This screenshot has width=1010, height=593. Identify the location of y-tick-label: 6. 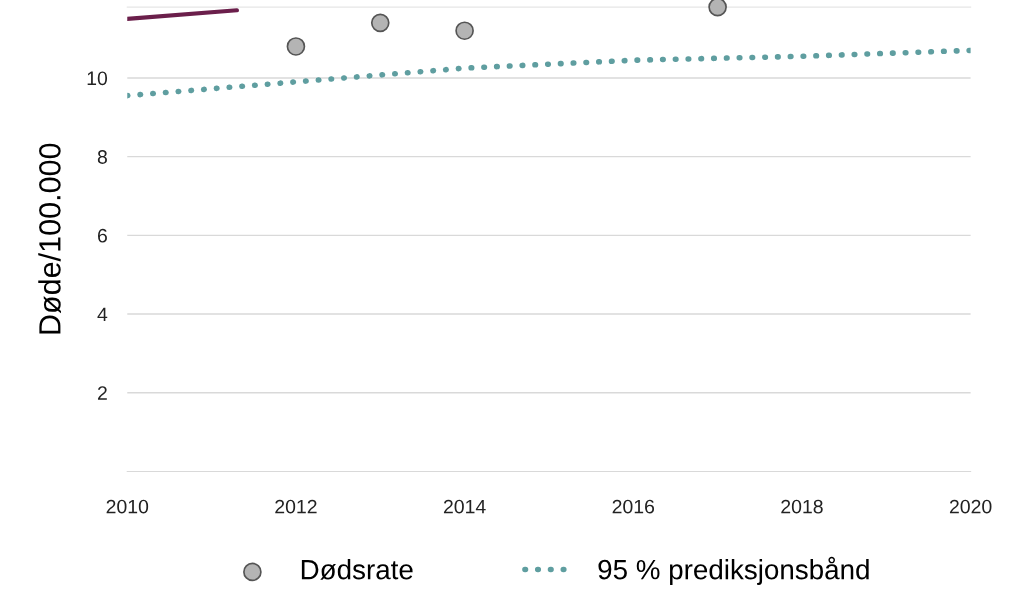
(102, 235).